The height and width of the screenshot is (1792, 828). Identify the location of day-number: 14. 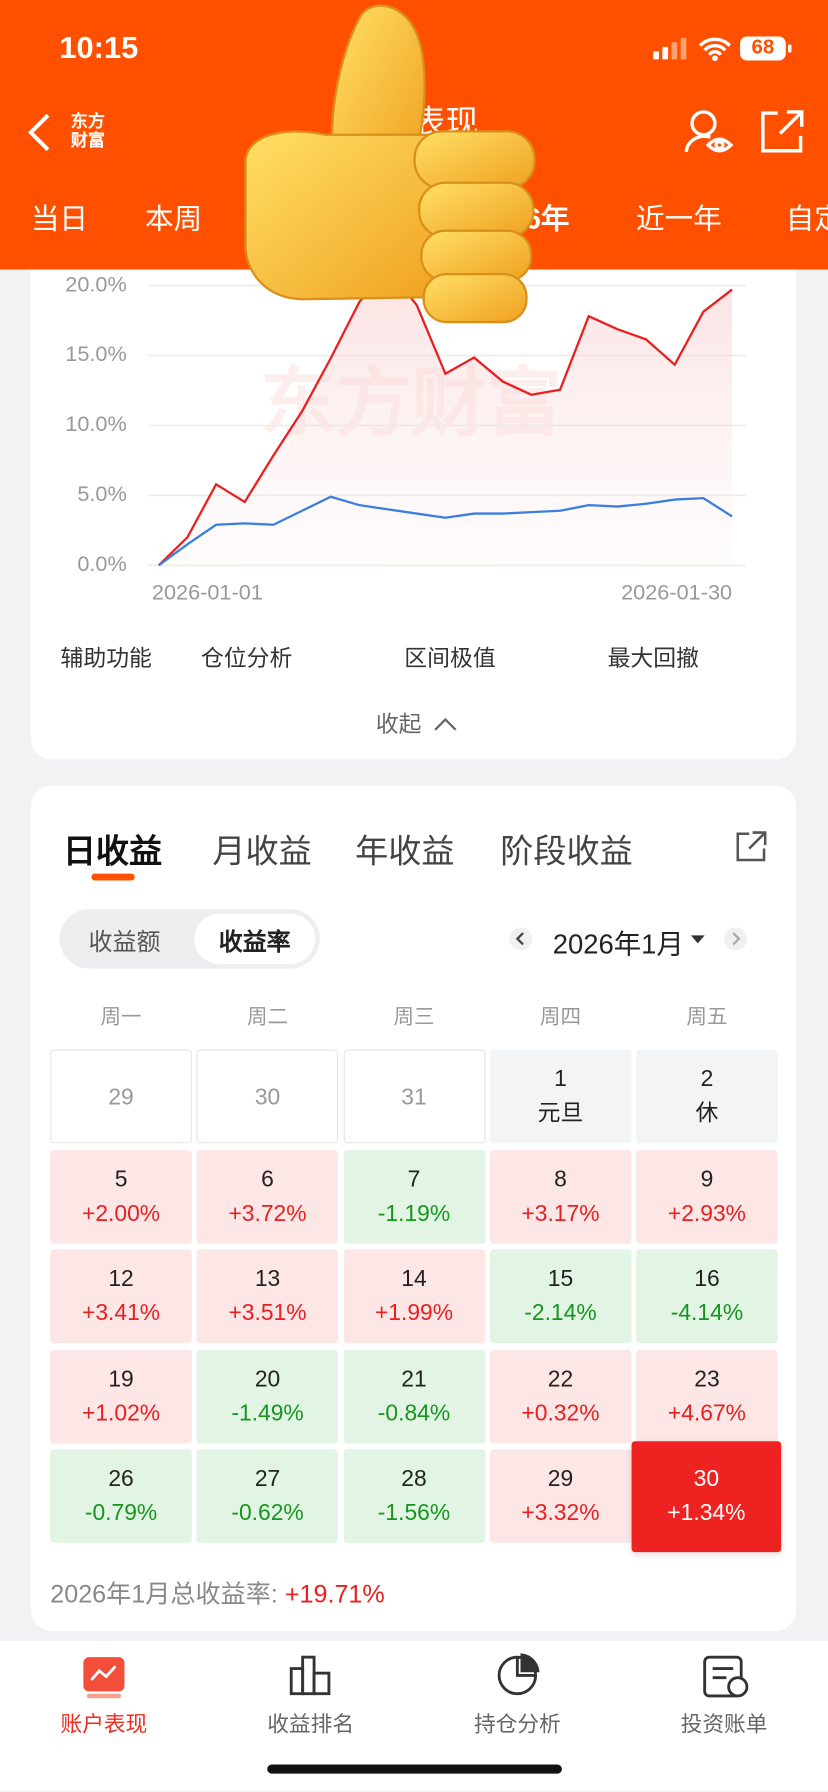
(414, 1279).